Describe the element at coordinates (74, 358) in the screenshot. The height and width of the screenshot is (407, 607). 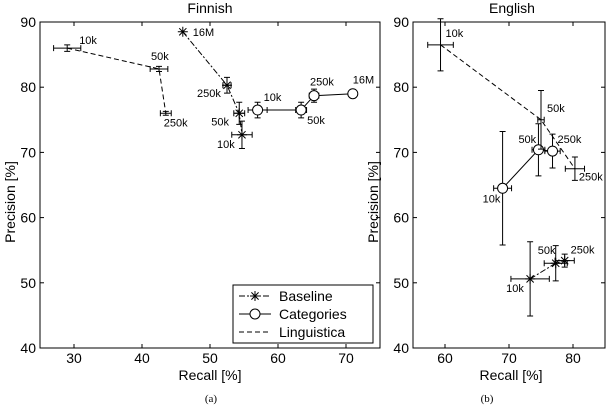
I see `x-tick-label: 30` at that location.